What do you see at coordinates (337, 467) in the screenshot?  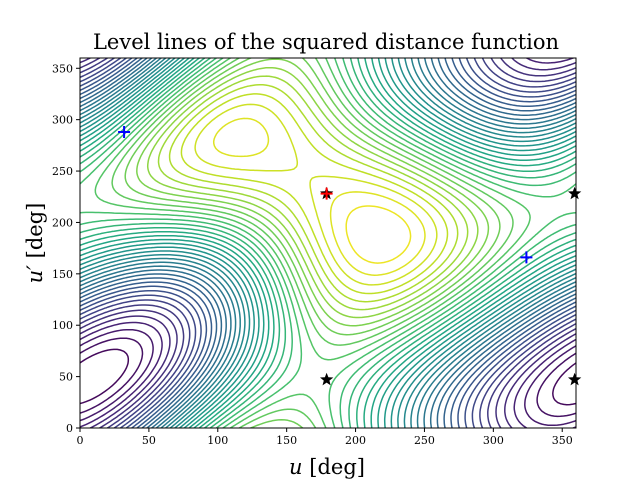 I see `x-axis-label-unit: [deg]` at bounding box center [337, 467].